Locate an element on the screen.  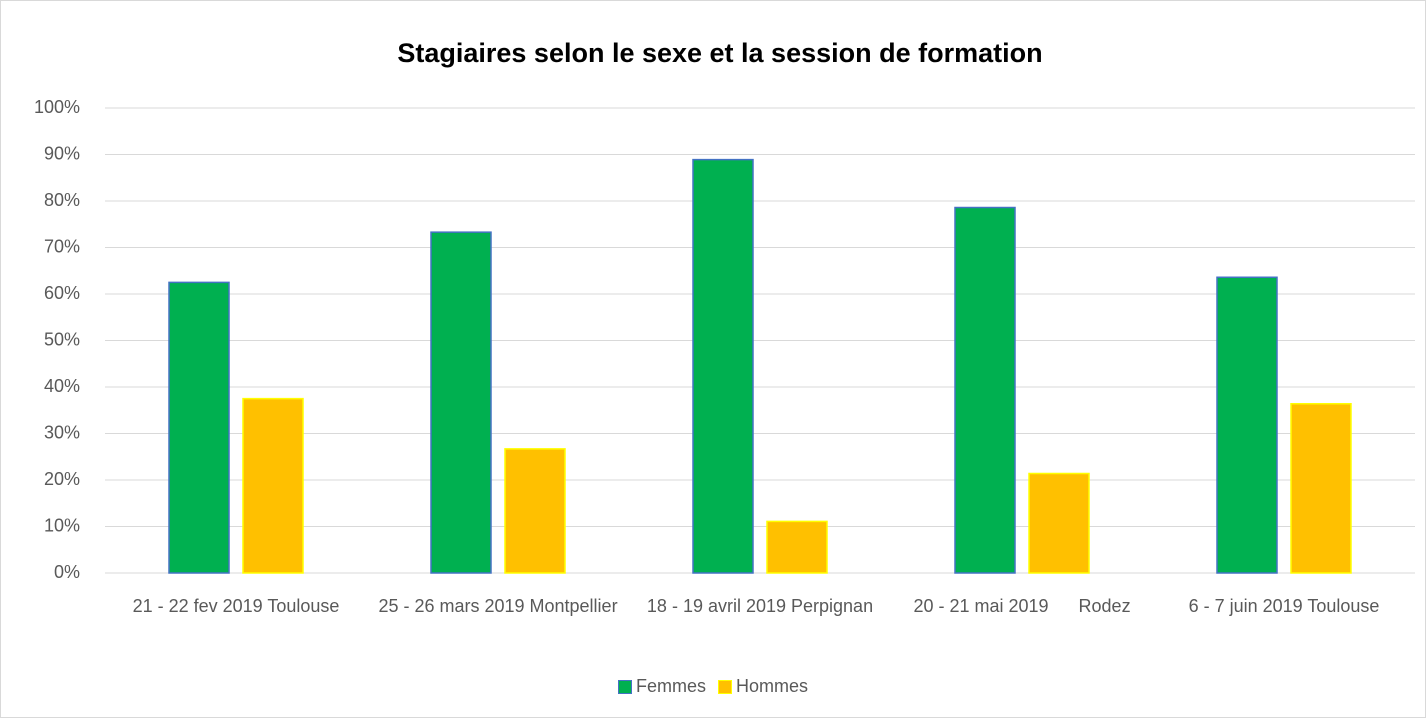
x-tick-label: 20 - 21 mai 2019 Rodez is located at coordinates (1022, 606).